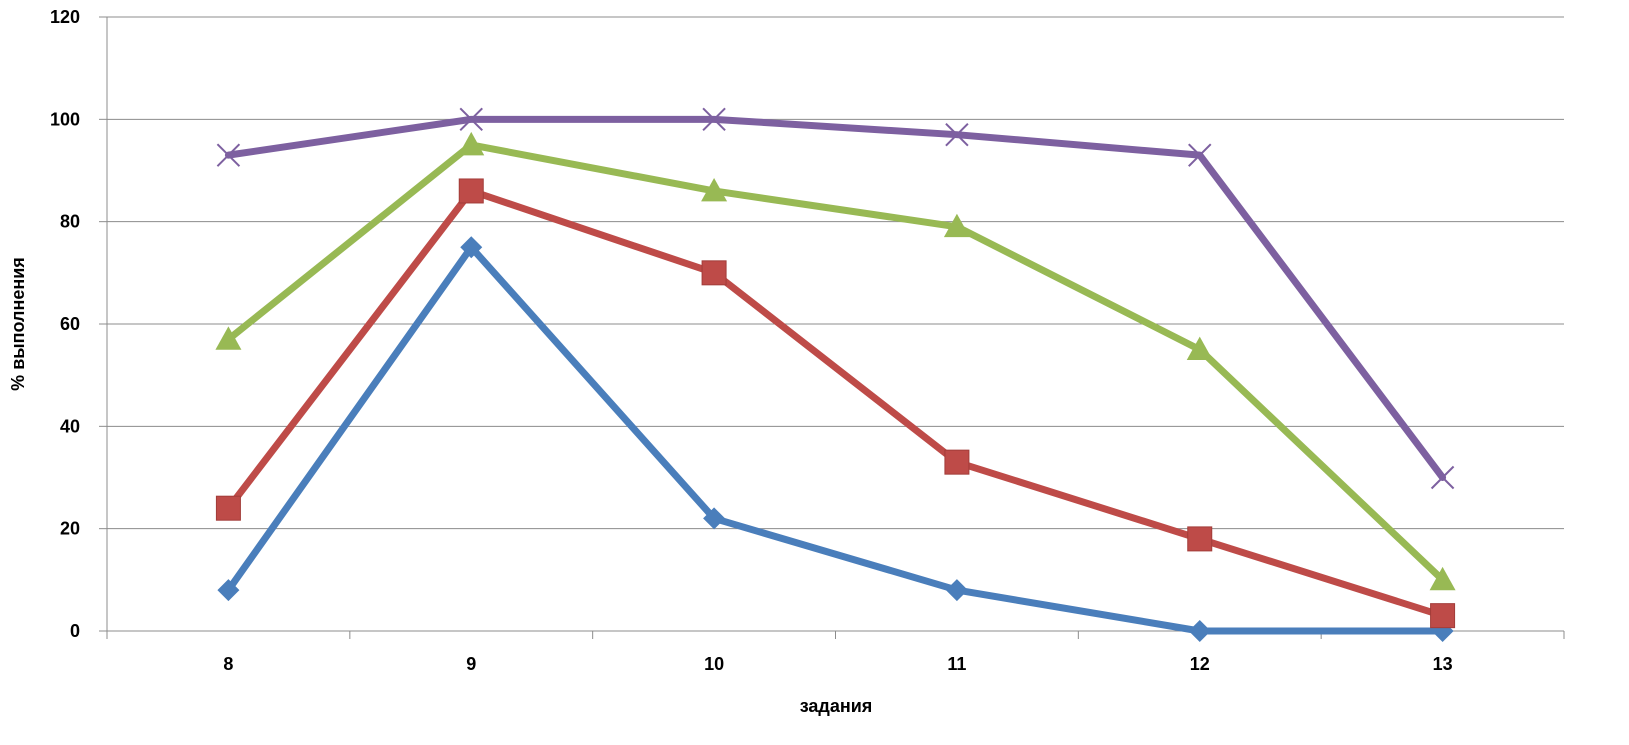  Describe the element at coordinates (75, 631) in the screenshot. I see `y-tick-label: 0` at that location.